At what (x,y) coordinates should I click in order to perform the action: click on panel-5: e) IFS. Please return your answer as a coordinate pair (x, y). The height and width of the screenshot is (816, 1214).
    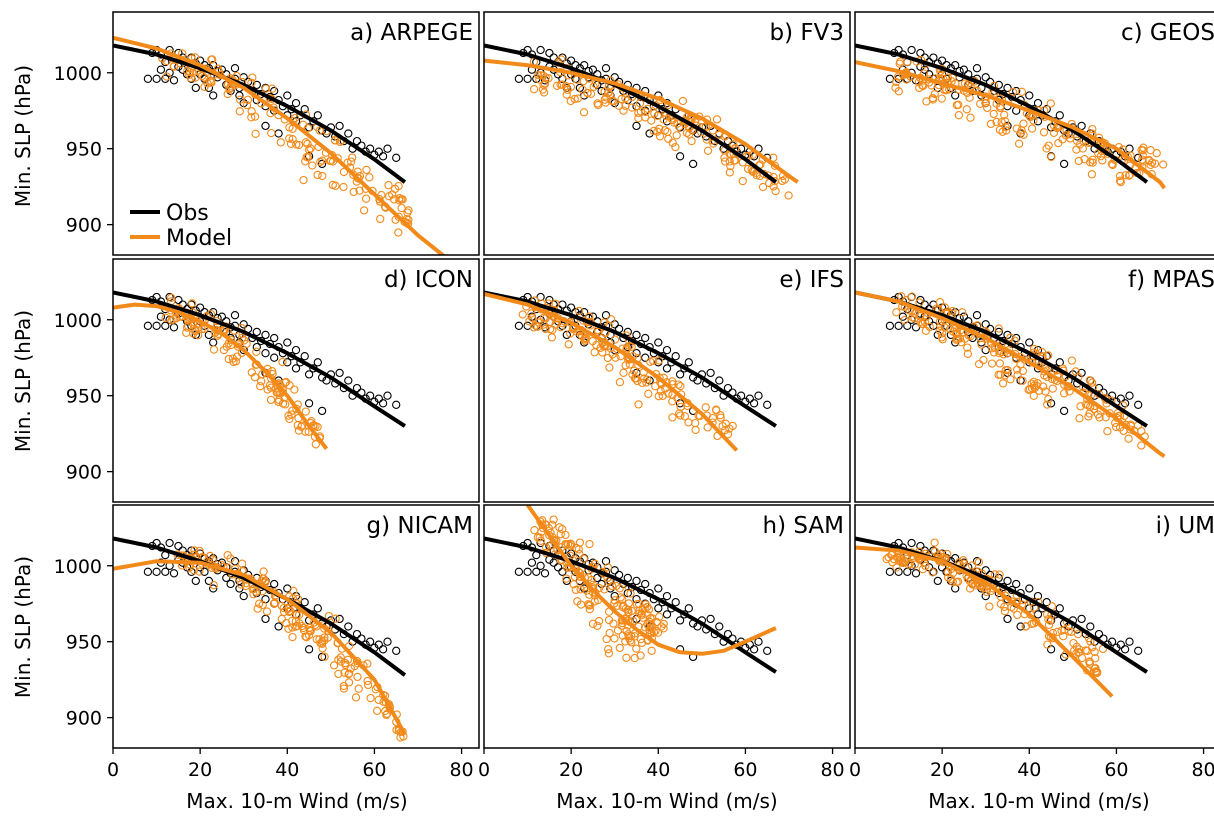
    Looking at the image, I should click on (667, 380).